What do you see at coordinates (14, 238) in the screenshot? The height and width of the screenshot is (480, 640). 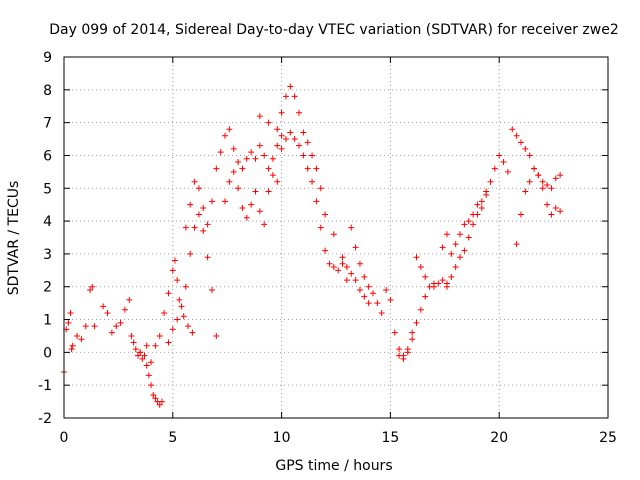 I see `y-axis-label: SDTVAR / TECUs` at bounding box center [14, 238].